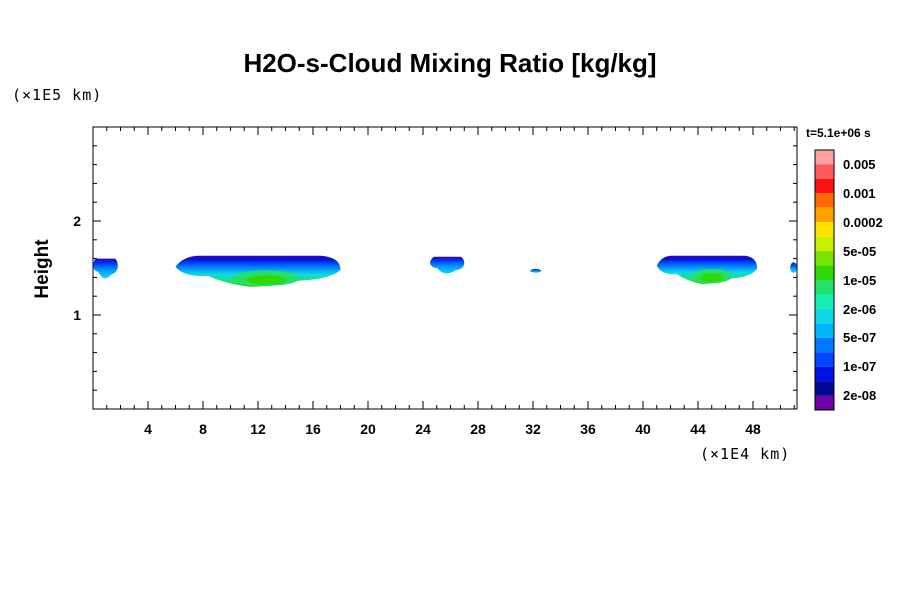 This screenshot has width=900, height=600. What do you see at coordinates (698, 429) in the screenshot?
I see `x-tick-label: 44` at bounding box center [698, 429].